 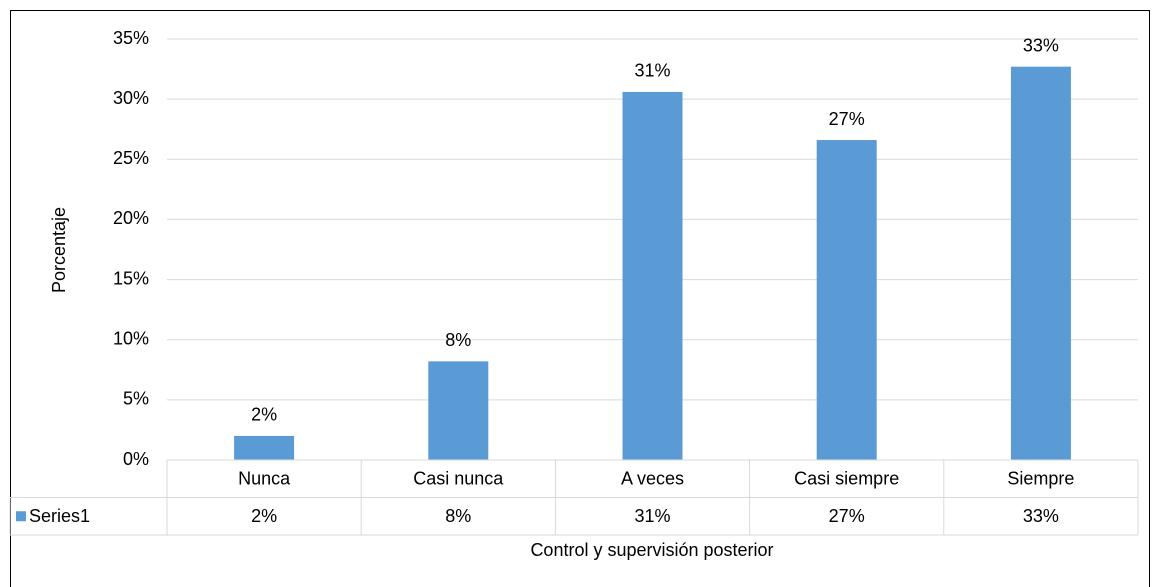 I want to click on x-tick-label: Nunca, so click(x=264, y=479).